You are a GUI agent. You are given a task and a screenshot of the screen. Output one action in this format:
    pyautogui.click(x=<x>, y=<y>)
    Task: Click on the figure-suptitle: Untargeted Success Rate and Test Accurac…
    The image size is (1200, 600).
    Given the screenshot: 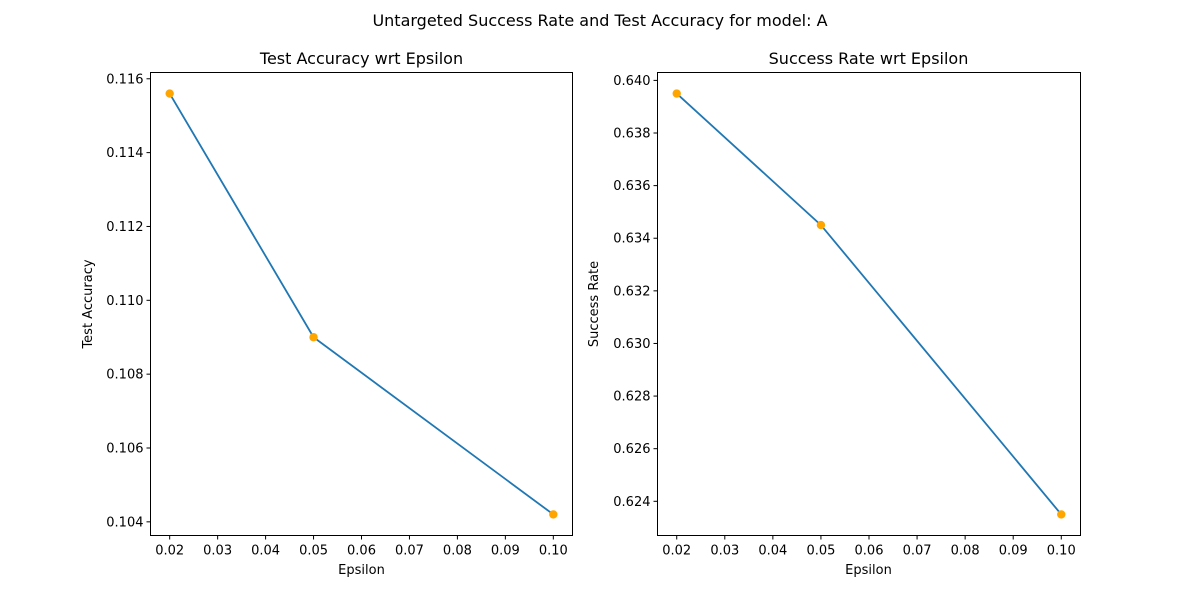 What is the action you would take?
    pyautogui.click(x=599, y=20)
    